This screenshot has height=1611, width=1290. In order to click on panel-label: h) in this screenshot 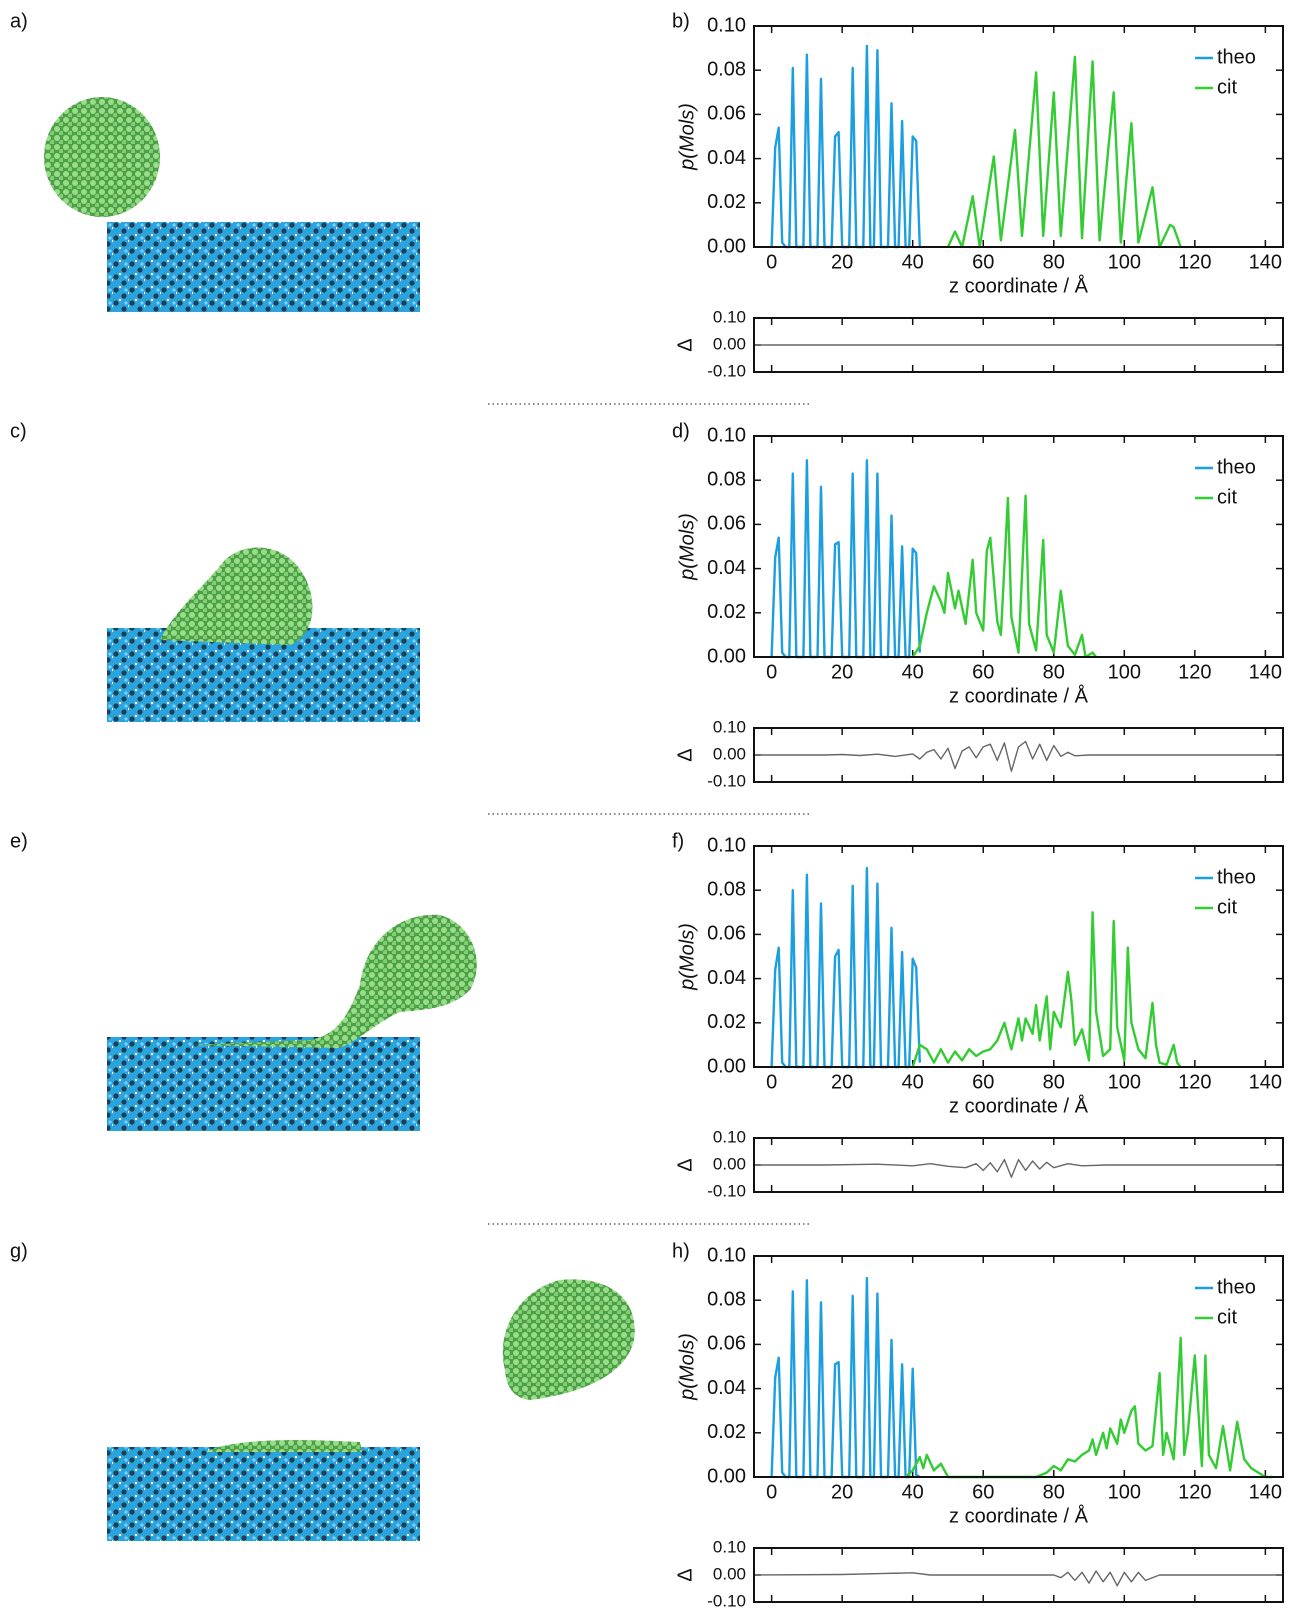, I will do `click(681, 1251)`.